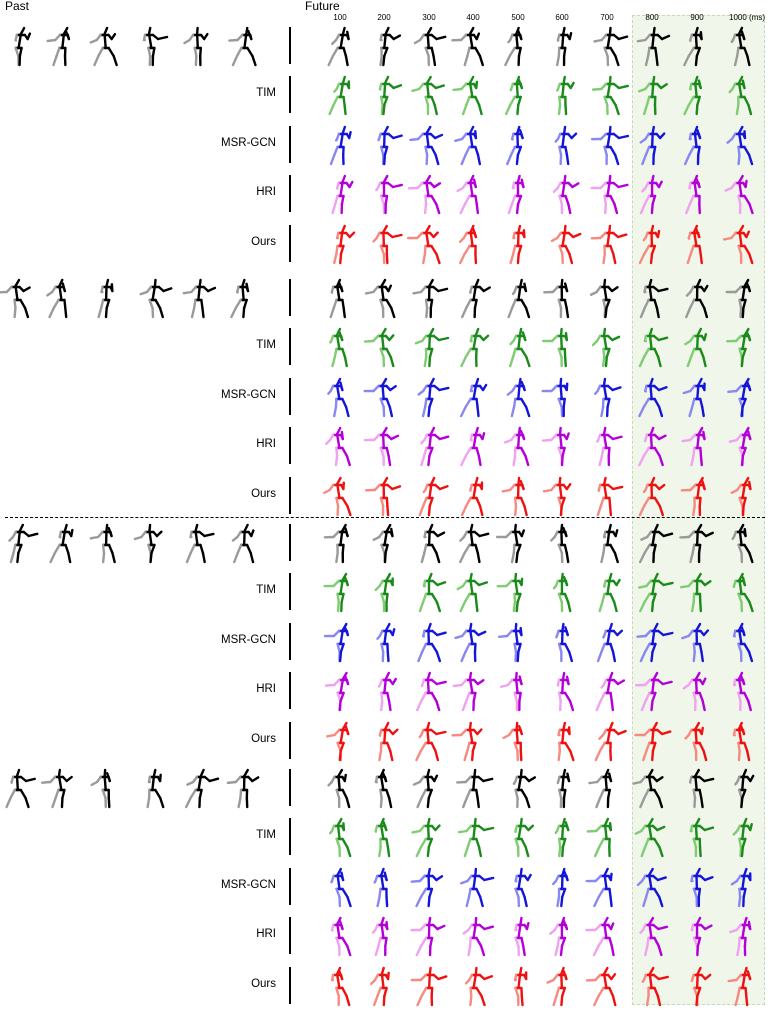  Describe the element at coordinates (290, 641) in the screenshot. I see `row-divider` at that location.